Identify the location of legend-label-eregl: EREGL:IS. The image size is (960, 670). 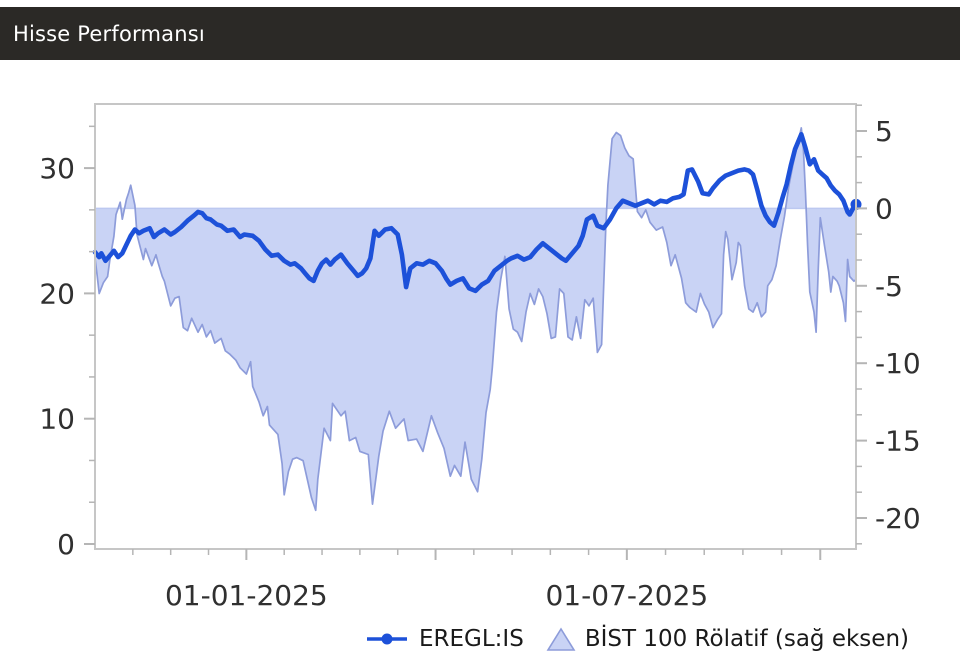
(471, 639).